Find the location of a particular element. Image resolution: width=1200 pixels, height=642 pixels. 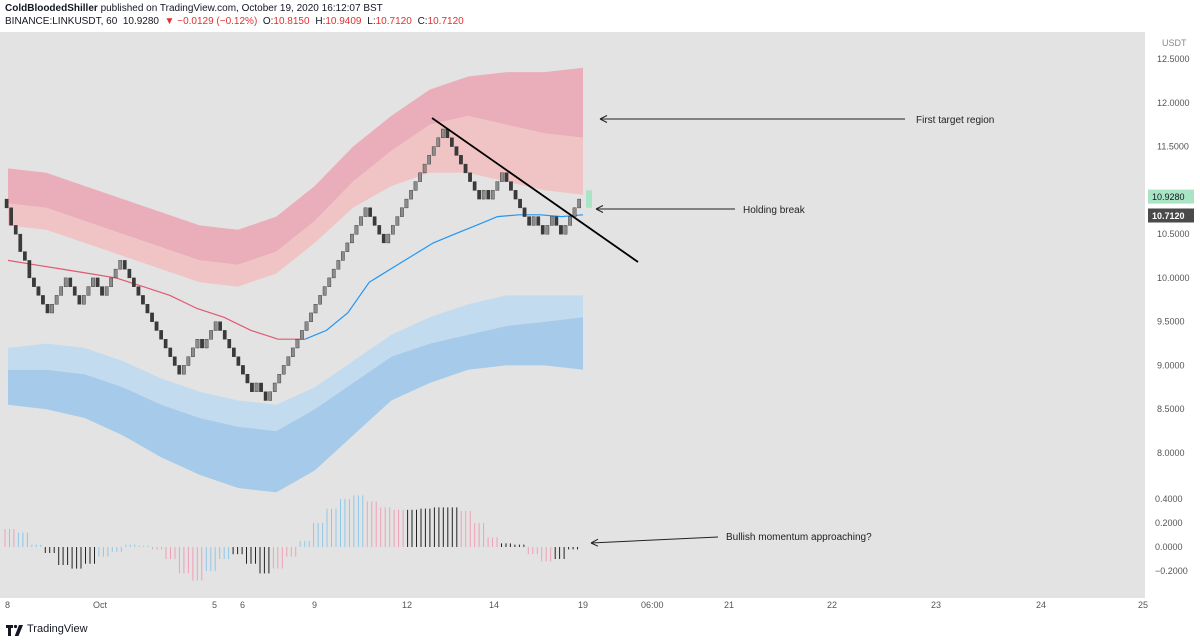

close-key: C: is located at coordinates (422, 21).